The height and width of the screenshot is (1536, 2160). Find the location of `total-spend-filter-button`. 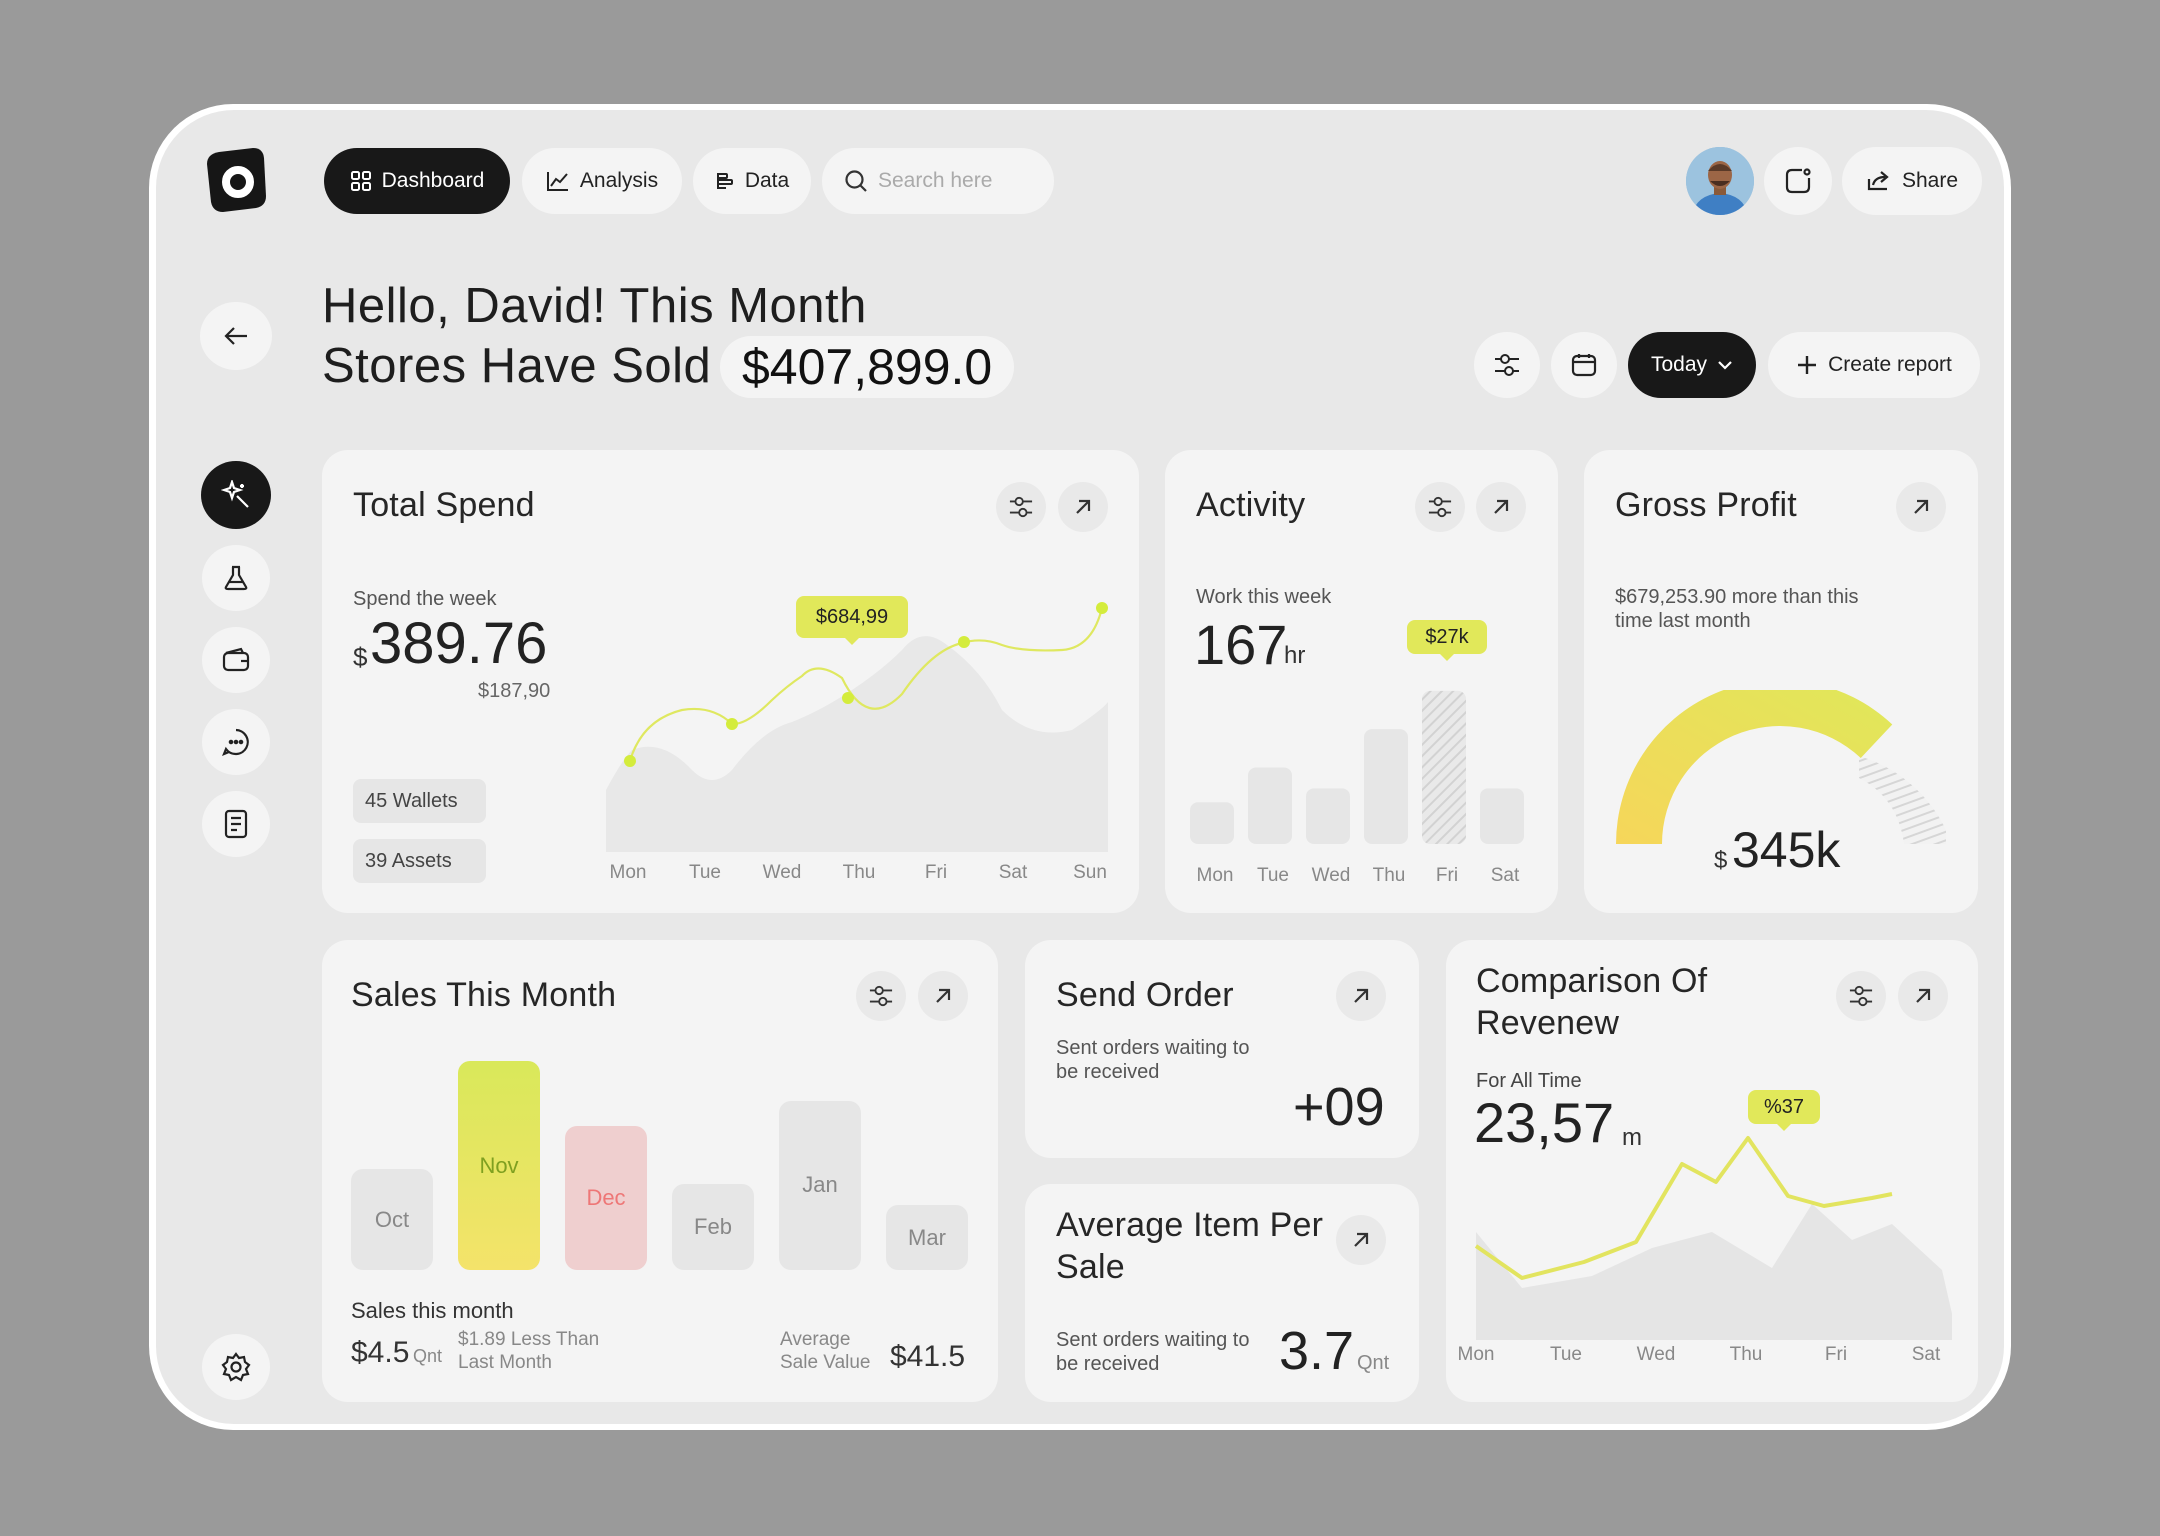

total-spend-filter-button is located at coordinates (1021, 507).